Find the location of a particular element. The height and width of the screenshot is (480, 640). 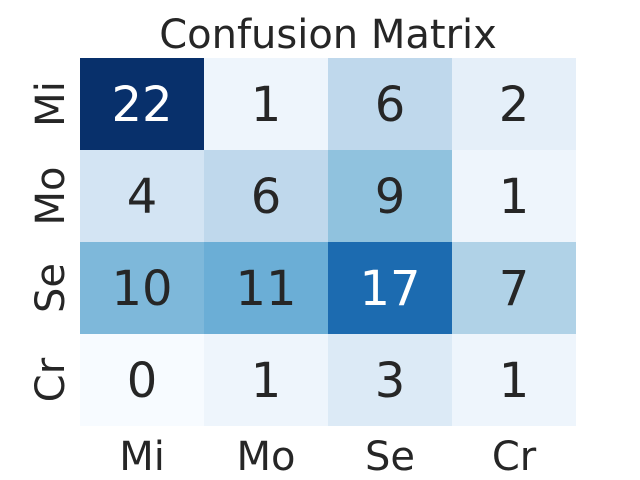

cell-value-label-3-1: 1 is located at coordinates (266, 381).